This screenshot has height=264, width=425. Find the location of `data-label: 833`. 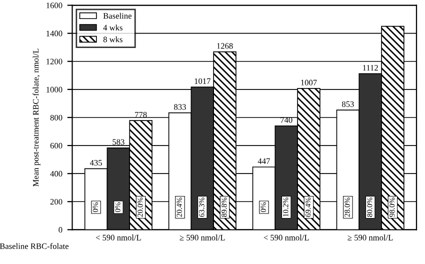

data-label: 833 is located at coordinates (180, 107).